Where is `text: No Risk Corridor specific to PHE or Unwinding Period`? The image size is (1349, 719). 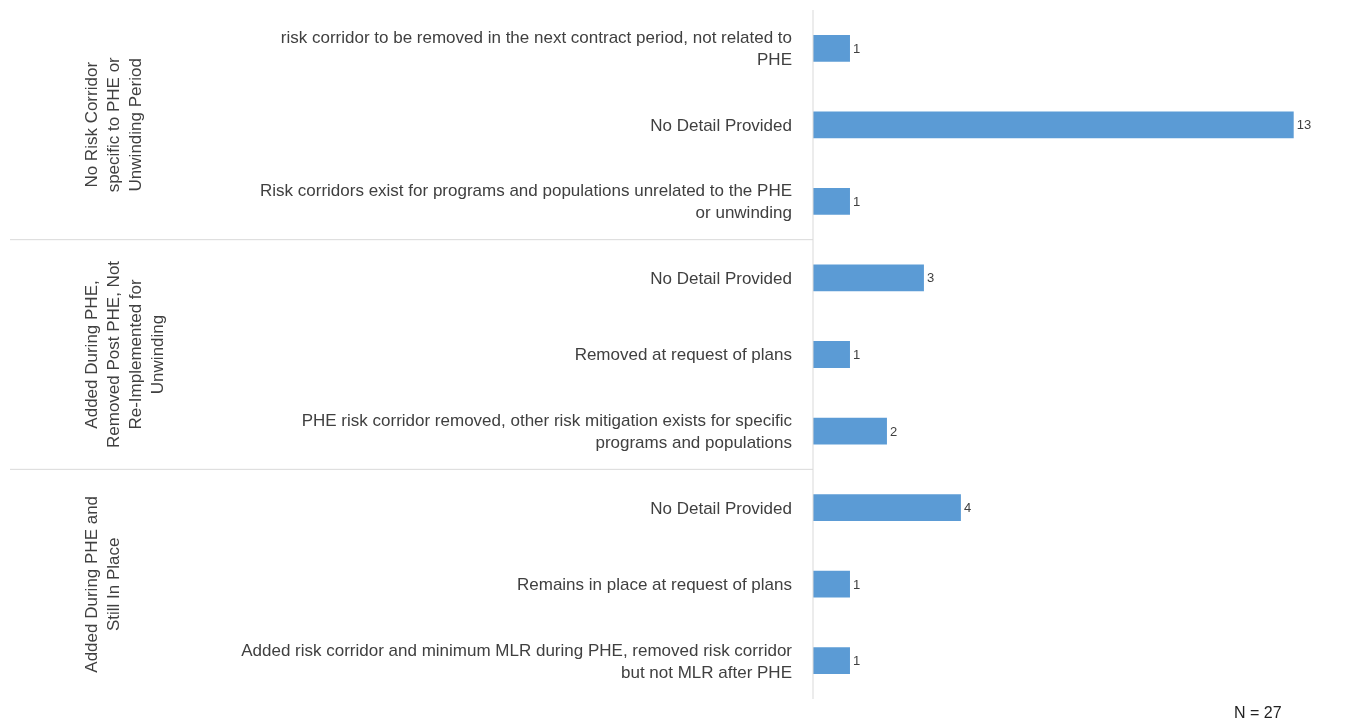 text: No Risk Corridor specific to PHE or Unwinding Period is located at coordinates (113, 124).